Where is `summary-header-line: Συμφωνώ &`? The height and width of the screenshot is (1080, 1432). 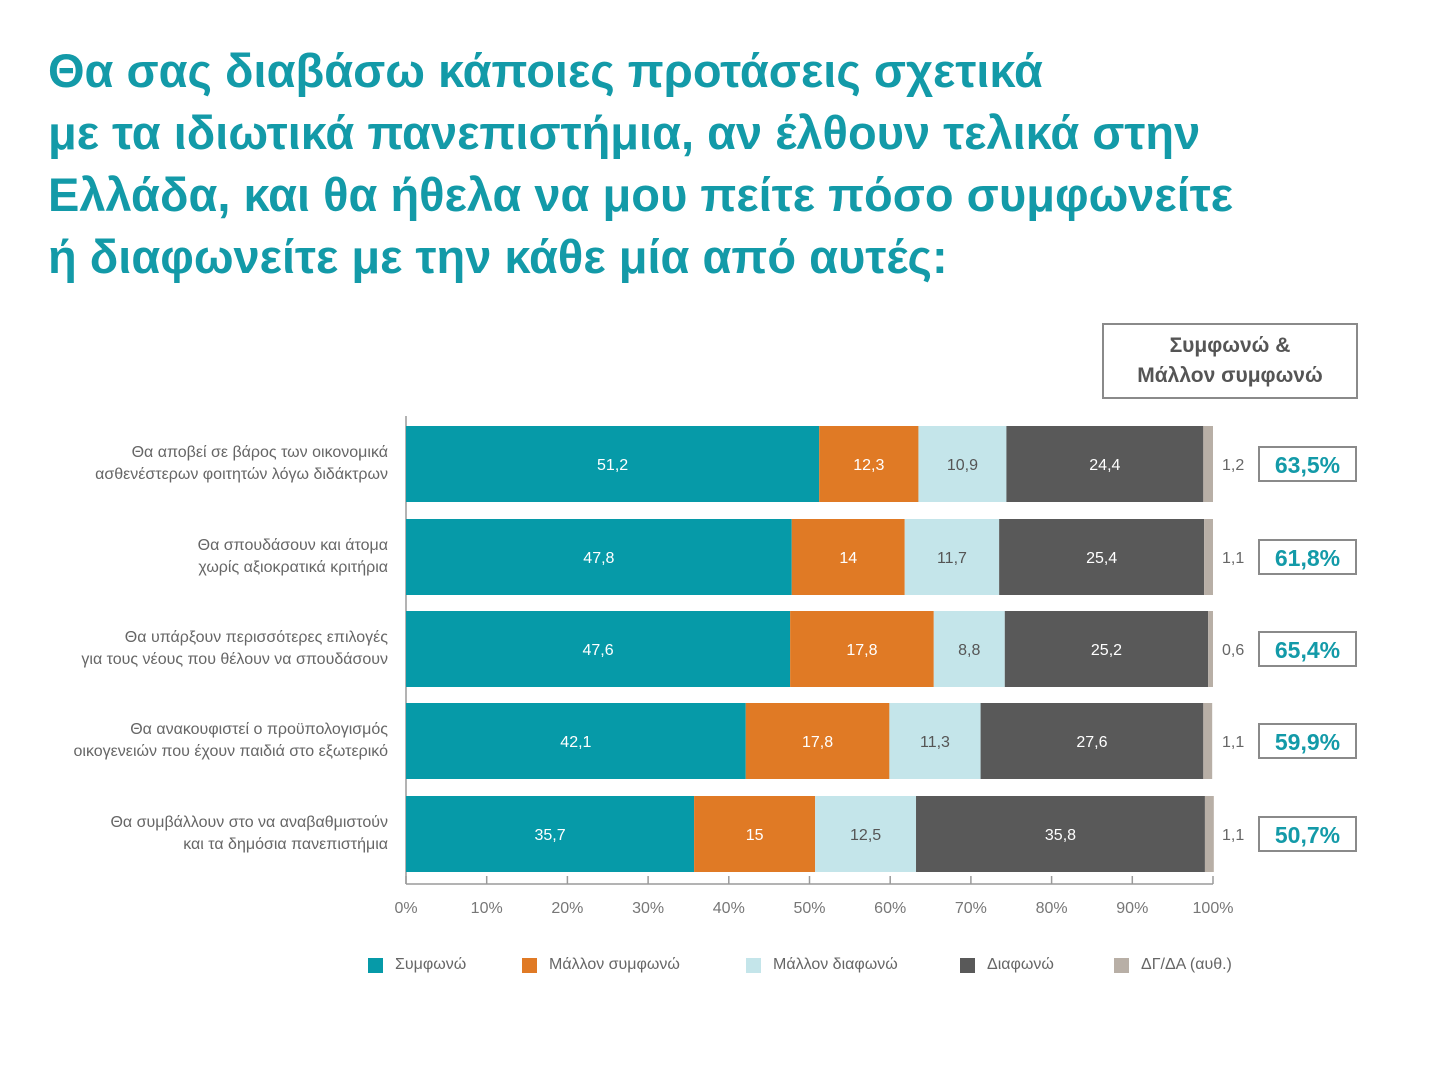
summary-header-line: Συμφωνώ & is located at coordinates (1230, 345).